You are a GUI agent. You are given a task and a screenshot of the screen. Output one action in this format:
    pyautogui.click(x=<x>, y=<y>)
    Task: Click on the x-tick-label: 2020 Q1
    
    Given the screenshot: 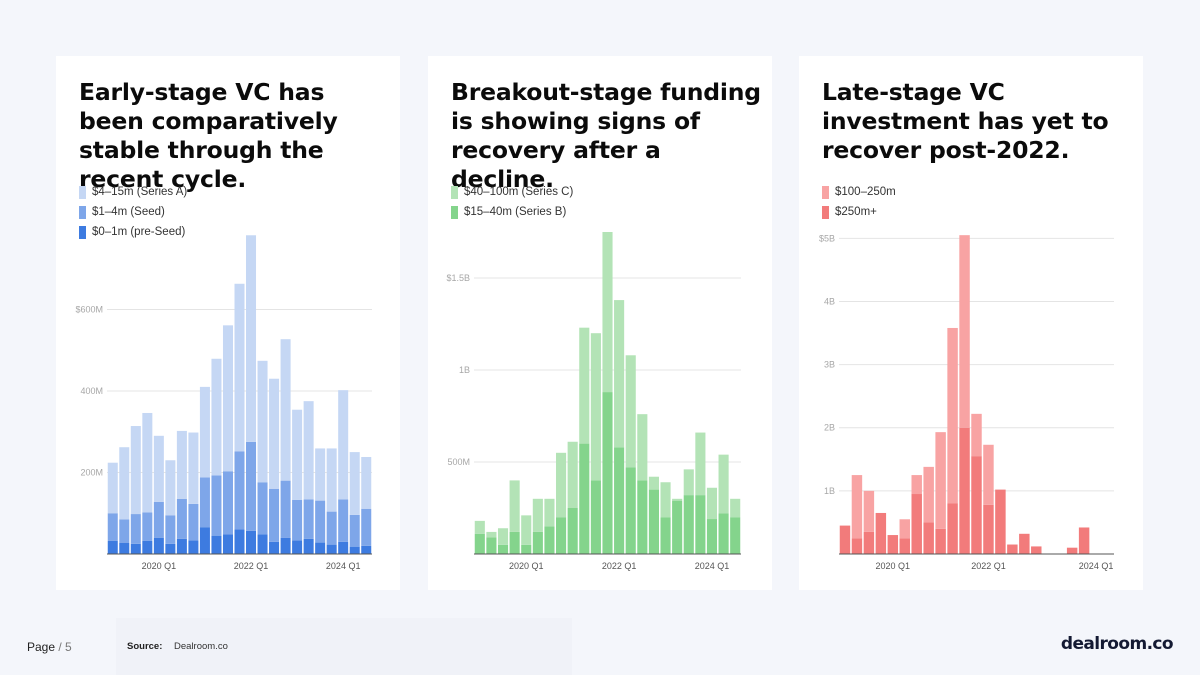 What is the action you would take?
    pyautogui.click(x=159, y=566)
    